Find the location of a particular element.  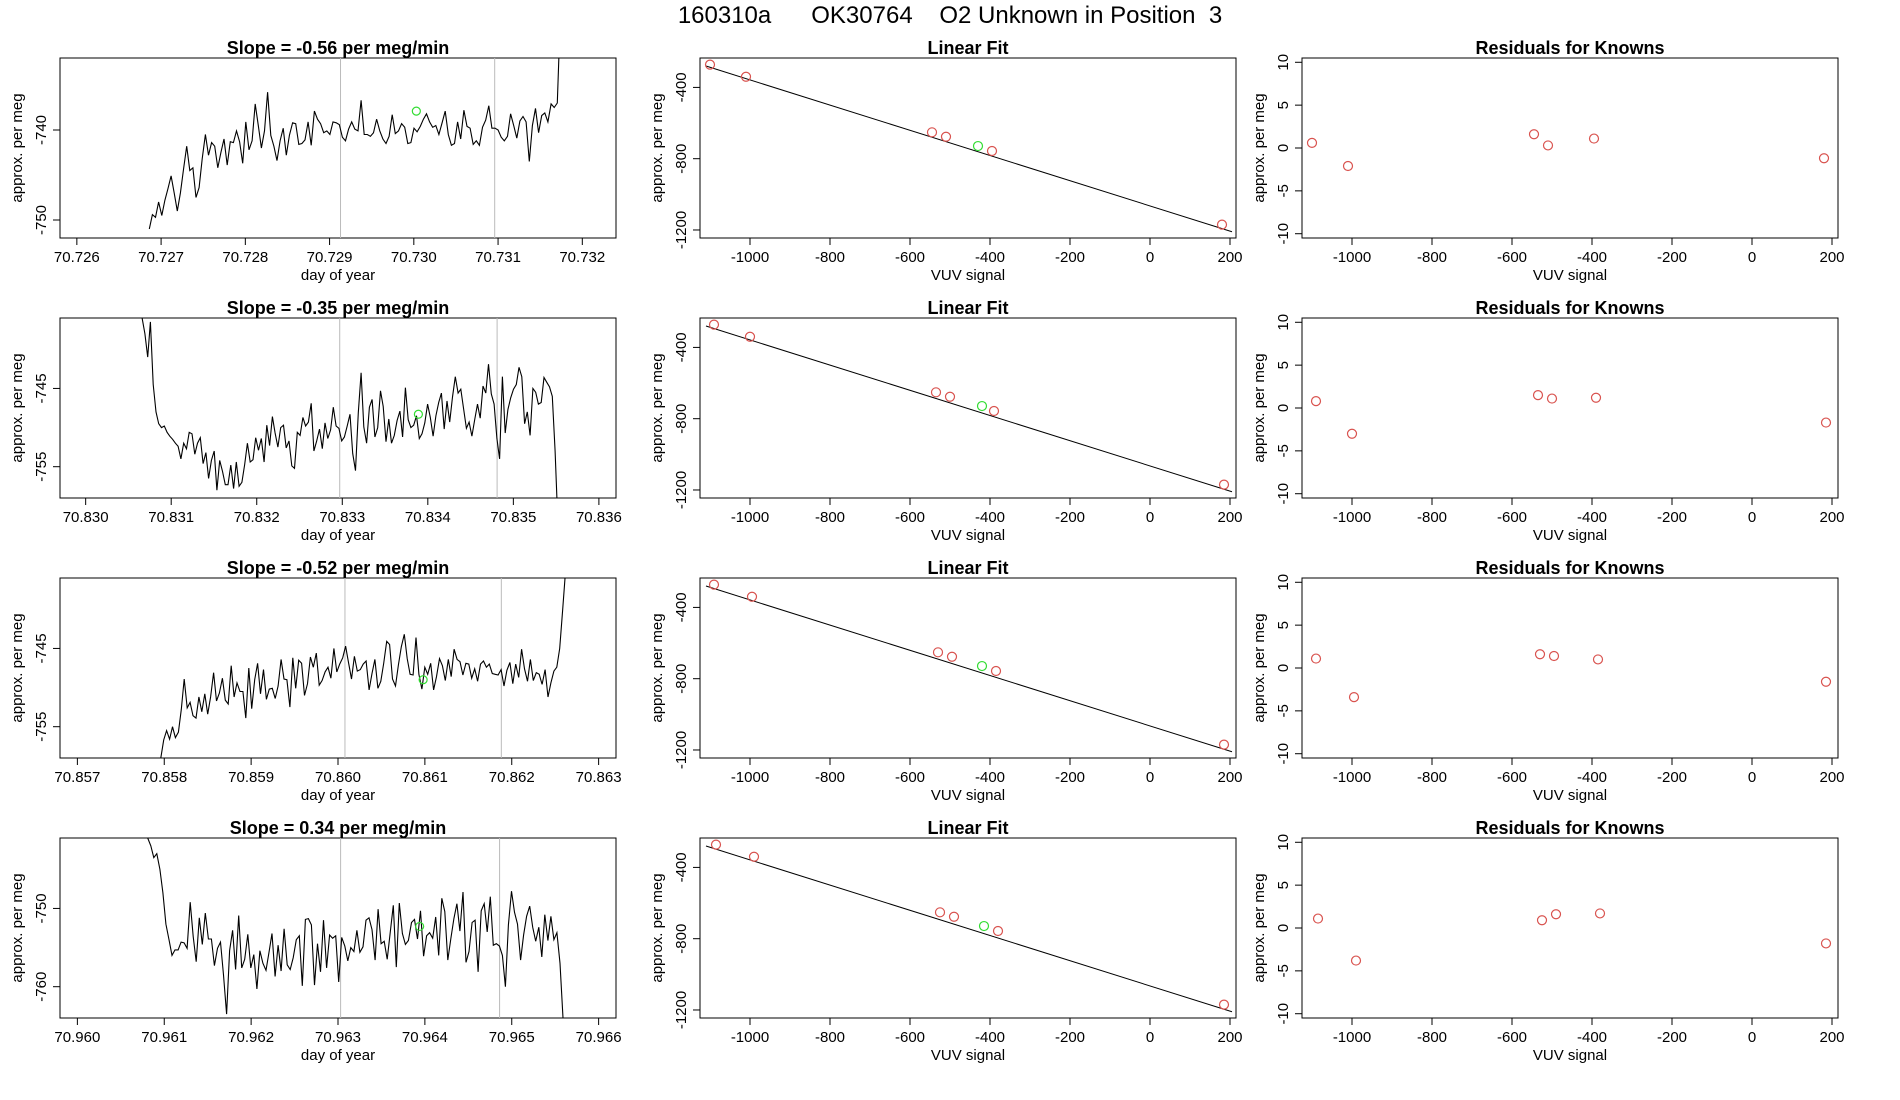

x-axis-label: day of year is located at coordinates (338, 275).